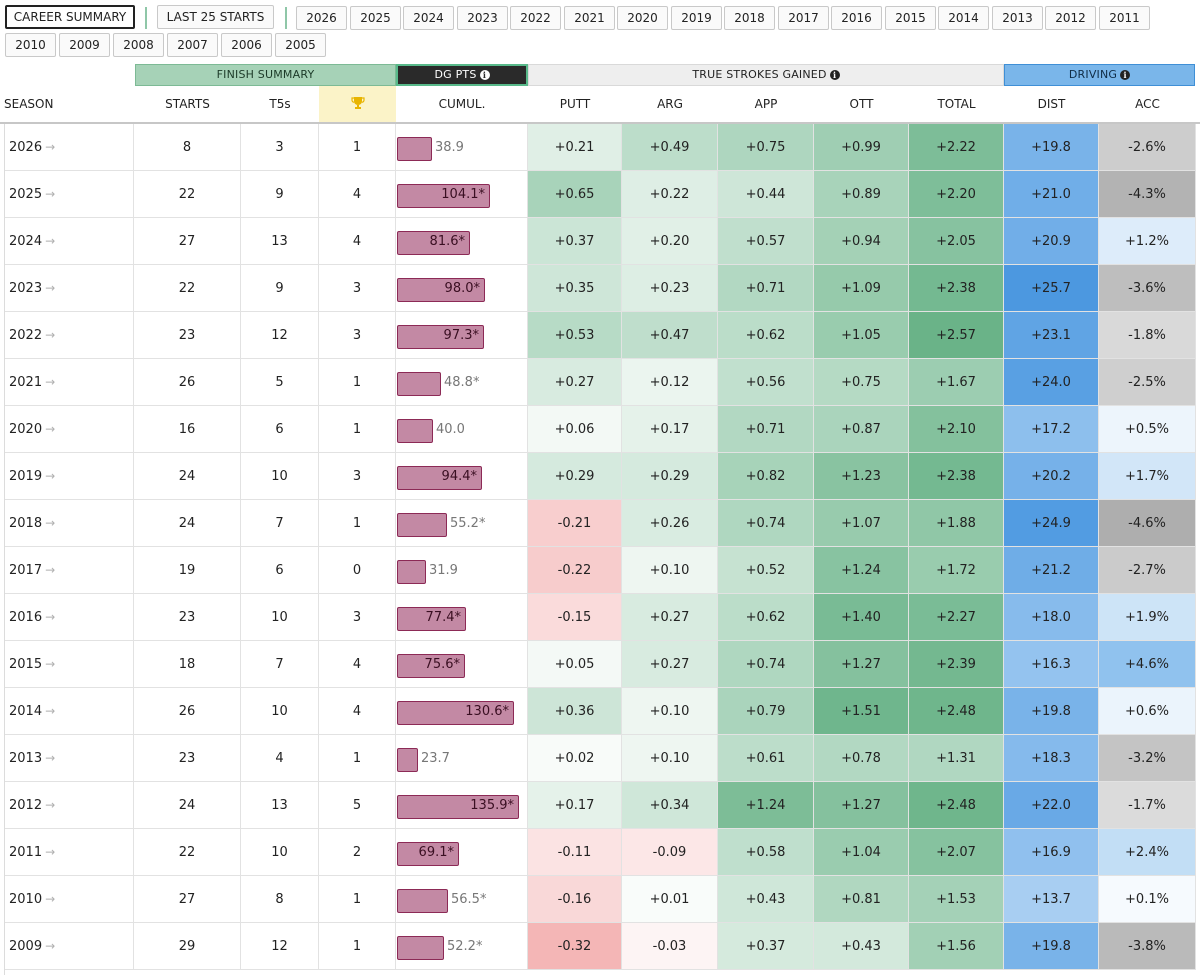  Describe the element at coordinates (375, 18) in the screenshot. I see `tab-year-2025: 2025` at that location.